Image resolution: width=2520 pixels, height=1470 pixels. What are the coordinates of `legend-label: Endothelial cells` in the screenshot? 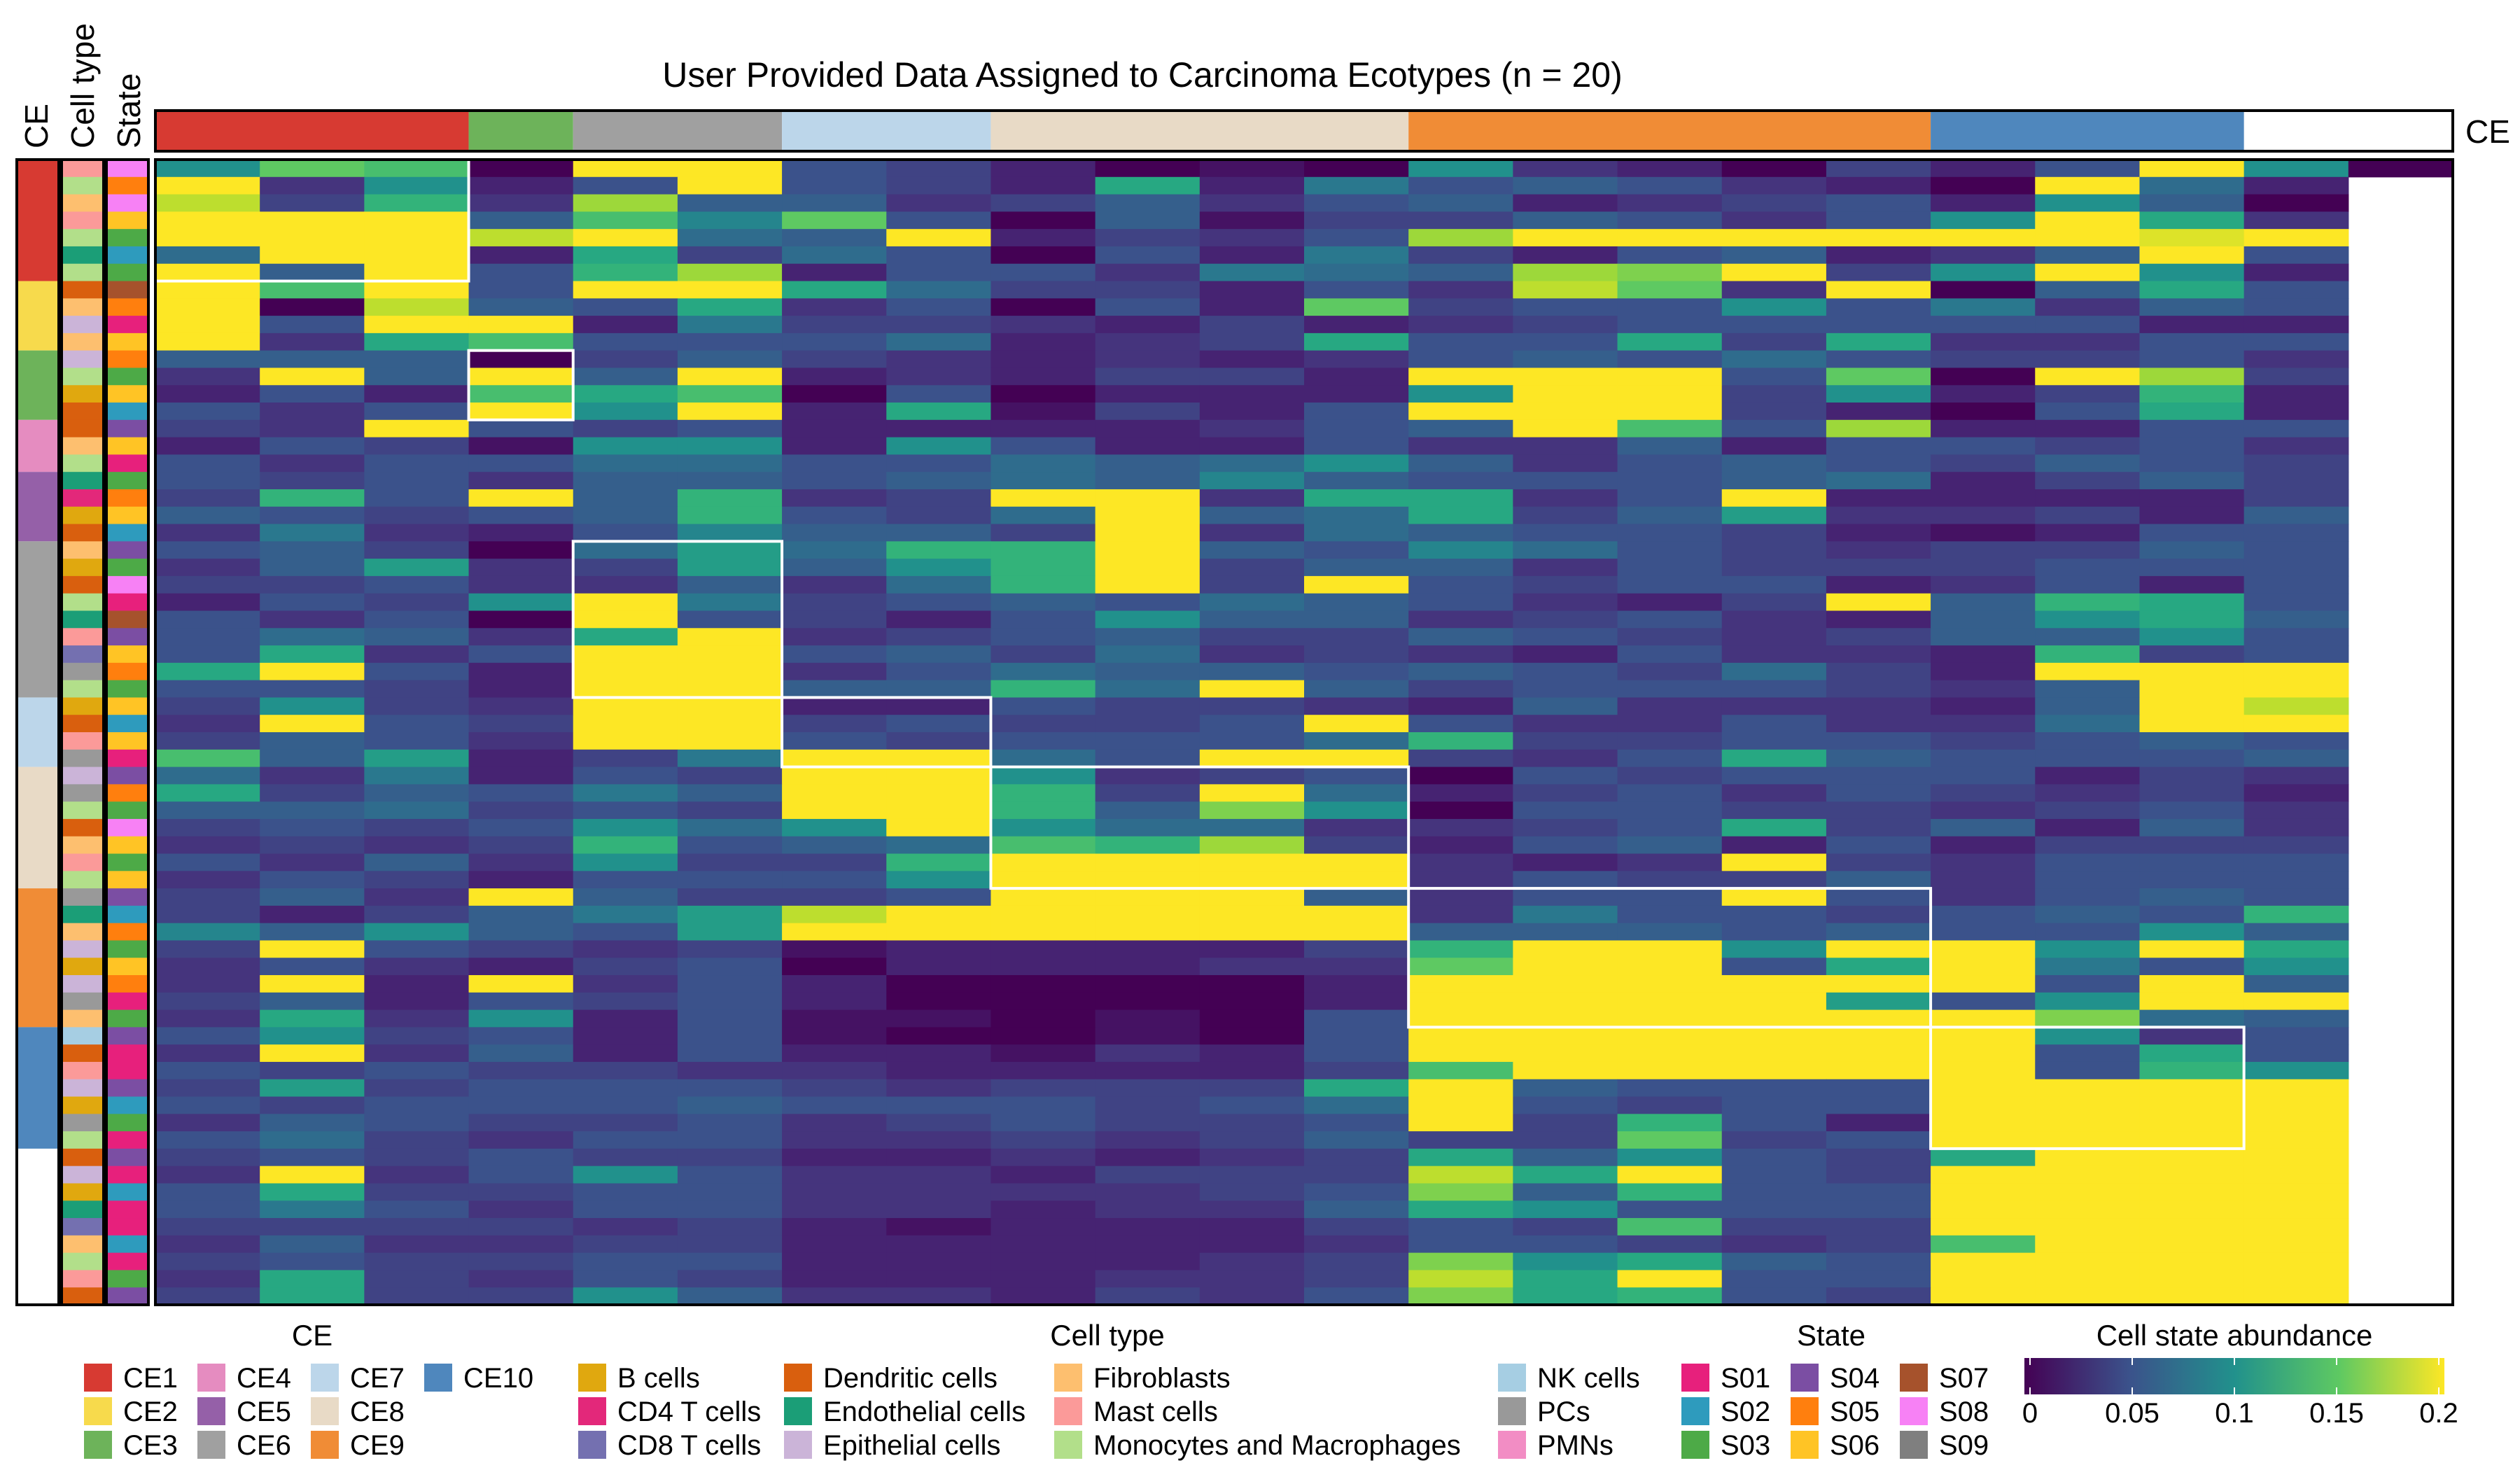 It's located at (924, 1411).